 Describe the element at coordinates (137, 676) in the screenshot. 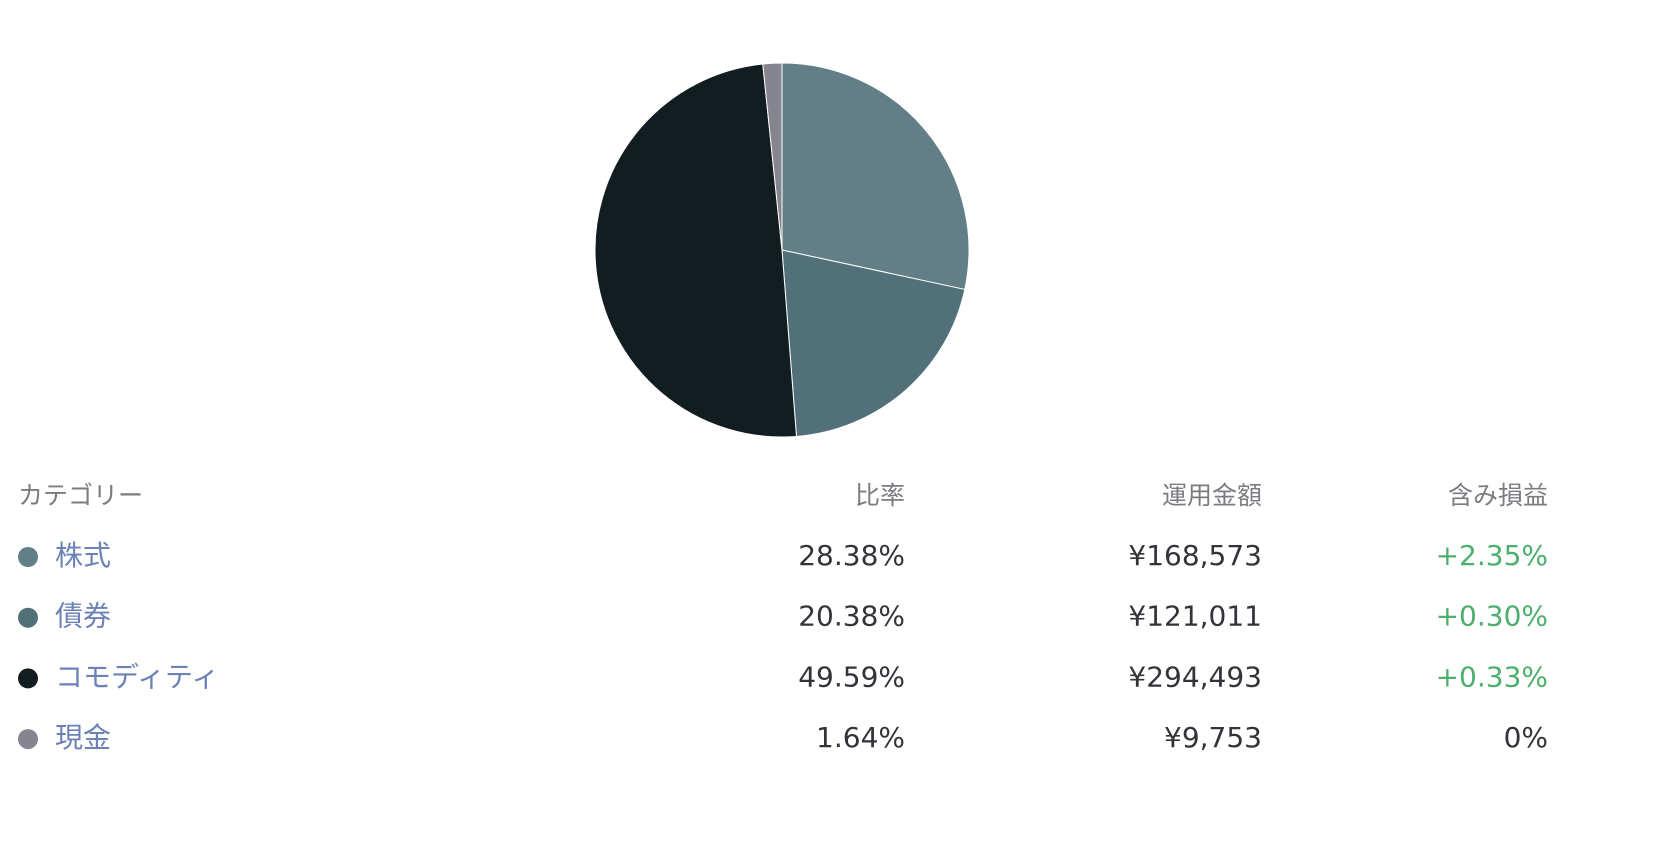

I see `category-name: コモディティ` at that location.